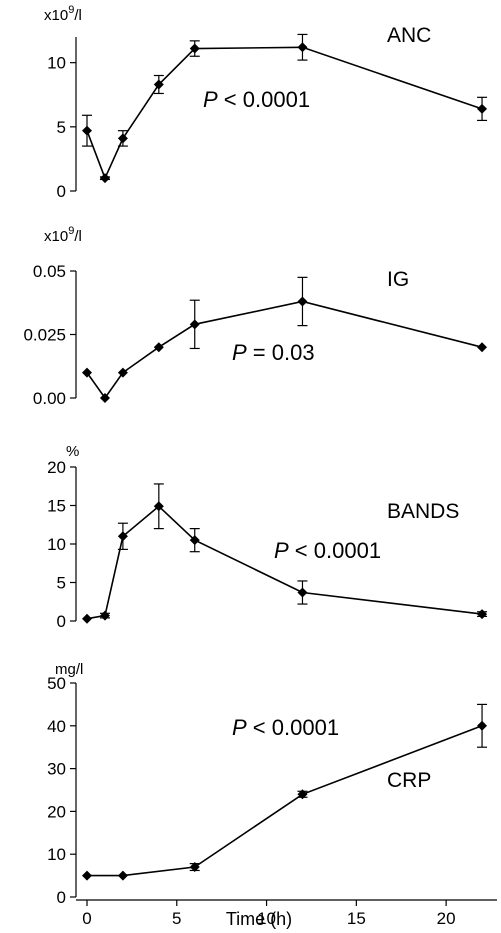 This screenshot has width=501, height=933. What do you see at coordinates (398, 279) in the screenshot?
I see `panel-ig-name: IG` at bounding box center [398, 279].